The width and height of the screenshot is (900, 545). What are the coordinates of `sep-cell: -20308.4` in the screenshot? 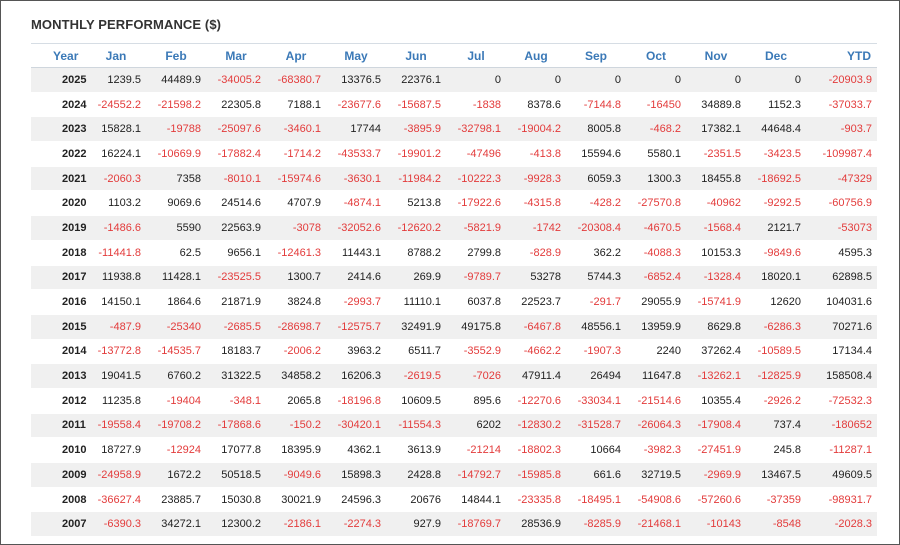 It's located at (596, 228).